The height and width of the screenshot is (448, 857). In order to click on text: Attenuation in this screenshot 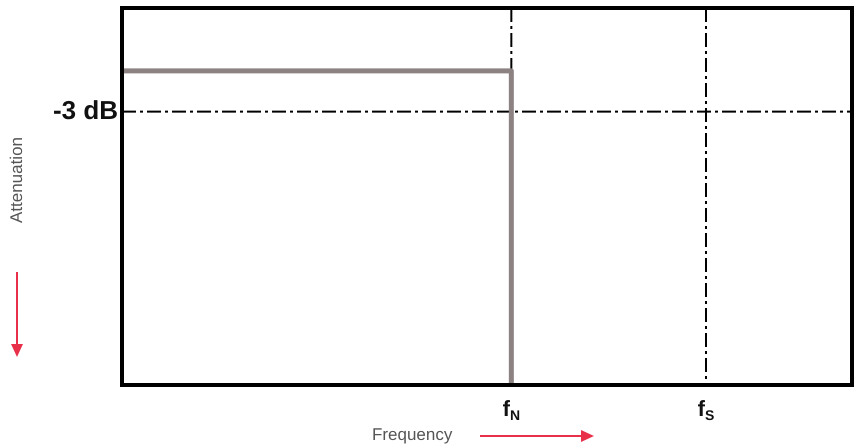, I will do `click(17, 181)`.